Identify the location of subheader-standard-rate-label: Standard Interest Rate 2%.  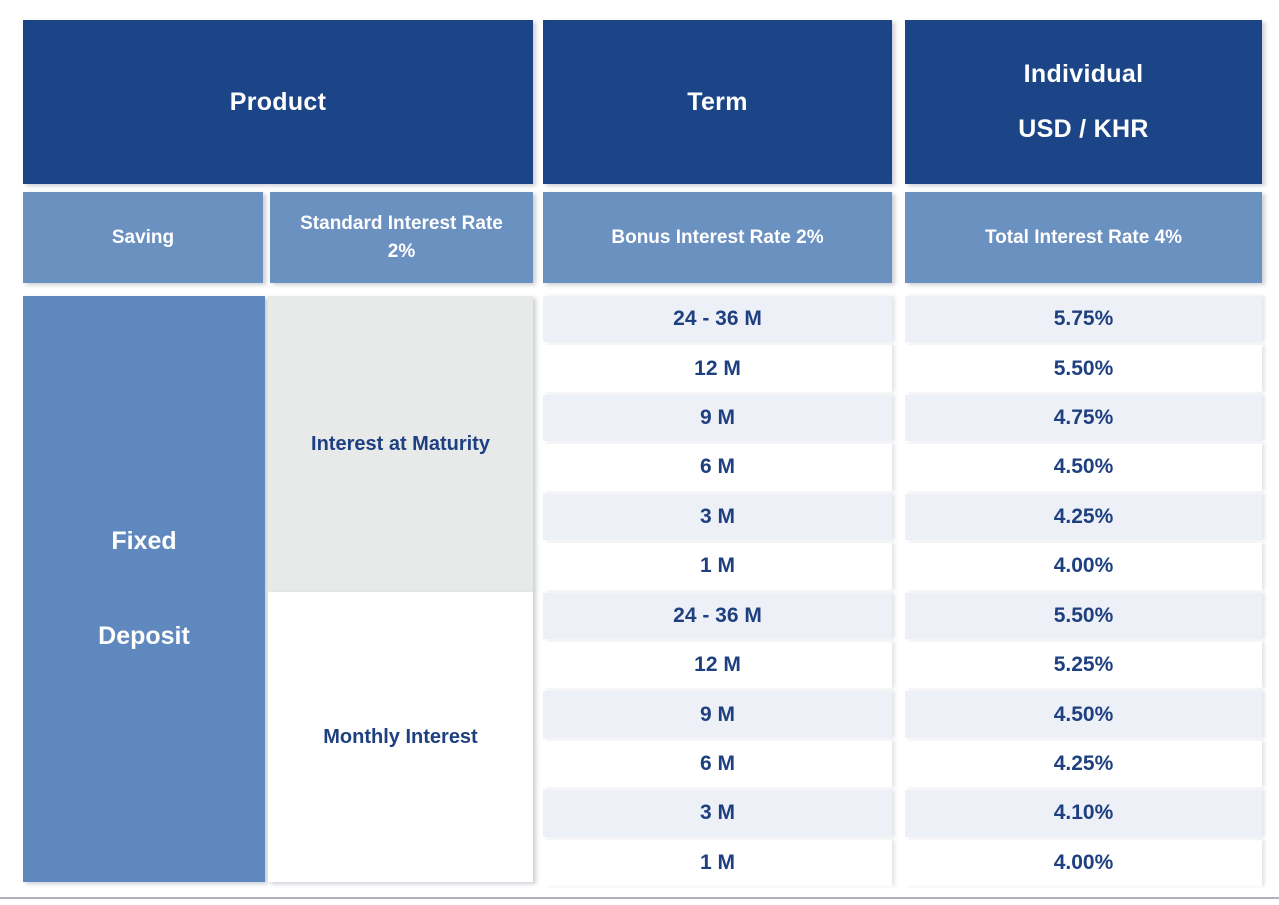
(401, 237).